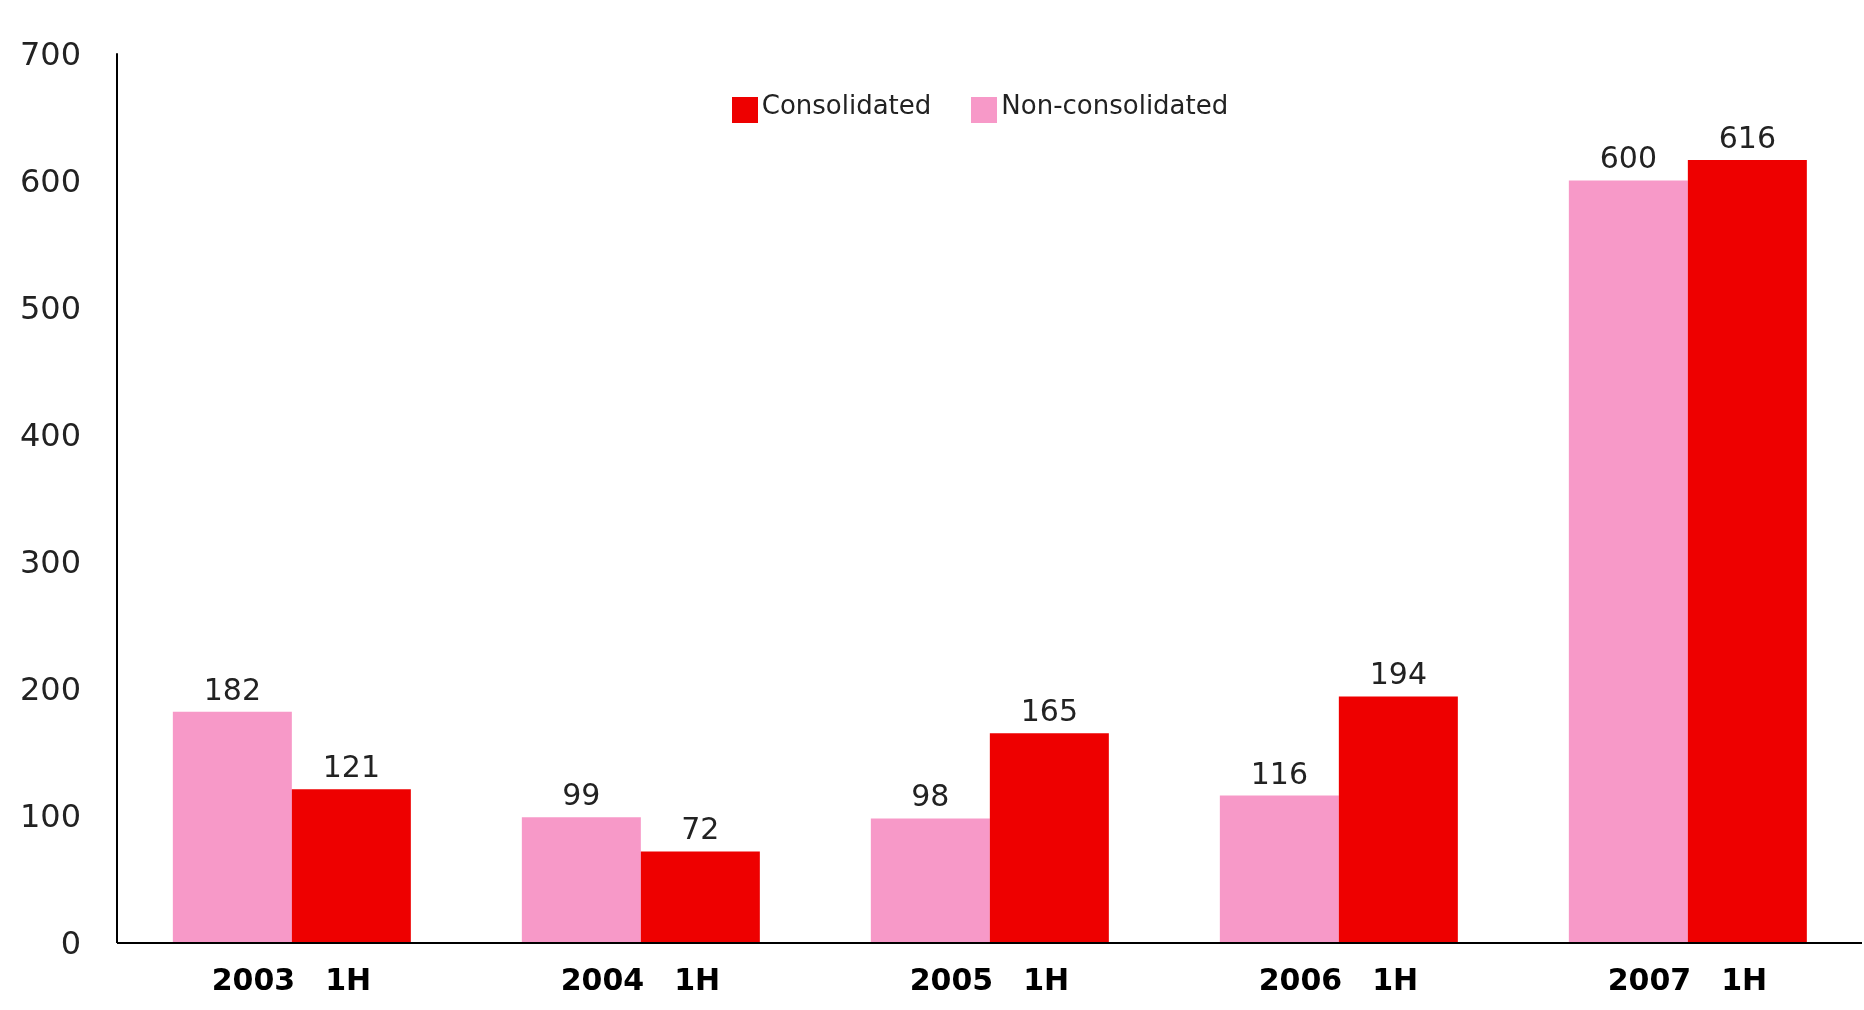 The height and width of the screenshot is (1010, 1864). I want to click on data-label: 194, so click(1398, 674).